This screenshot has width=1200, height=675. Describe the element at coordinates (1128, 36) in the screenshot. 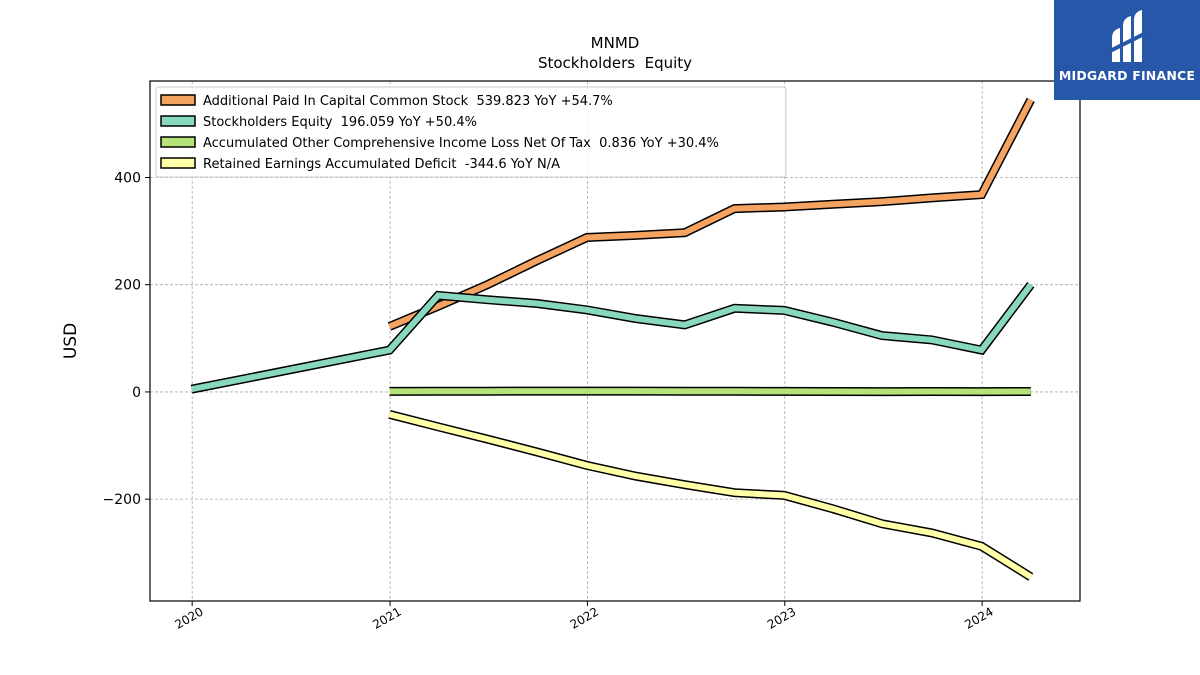

I see `midgard-logo-icon` at that location.